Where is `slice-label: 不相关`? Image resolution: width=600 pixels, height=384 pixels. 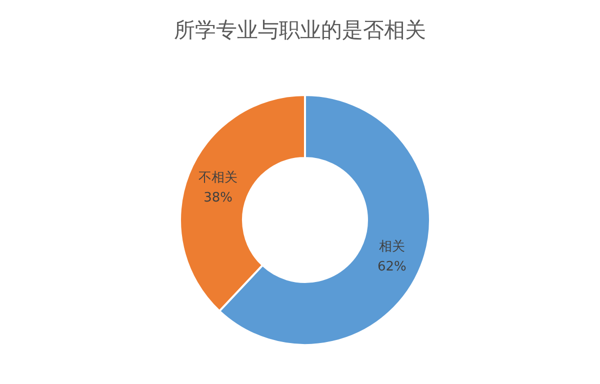 slice-label: 不相关 is located at coordinates (218, 178).